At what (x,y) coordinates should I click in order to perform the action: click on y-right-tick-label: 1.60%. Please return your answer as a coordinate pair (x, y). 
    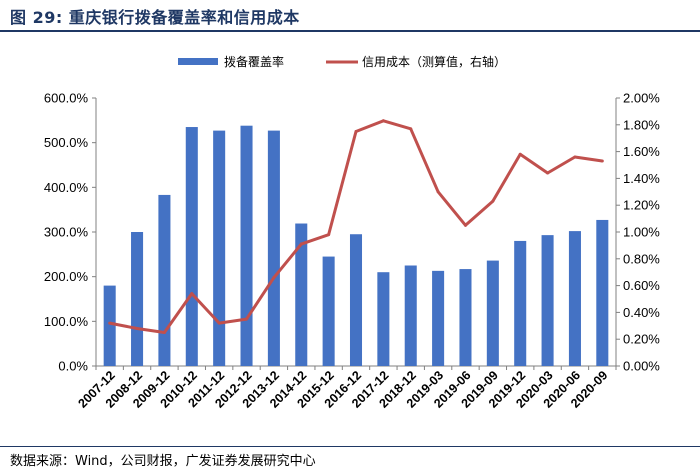
    Looking at the image, I should click on (641, 151).